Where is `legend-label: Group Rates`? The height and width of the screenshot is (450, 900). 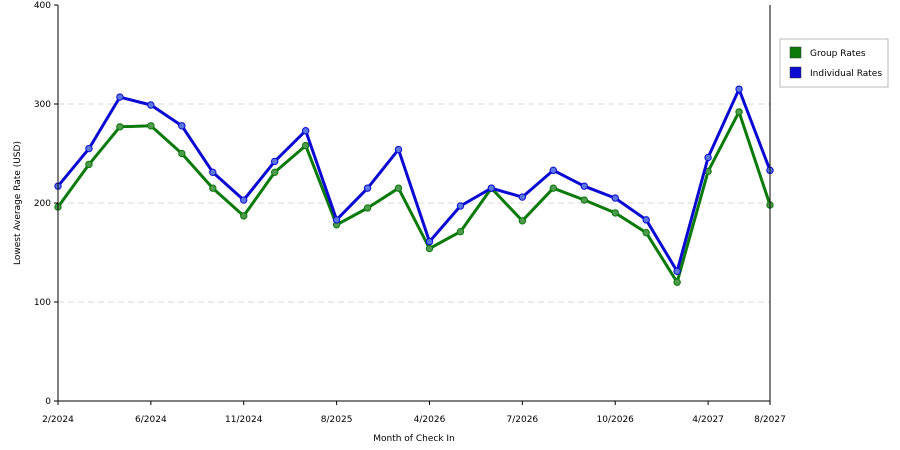 legend-label: Group Rates is located at coordinates (838, 54).